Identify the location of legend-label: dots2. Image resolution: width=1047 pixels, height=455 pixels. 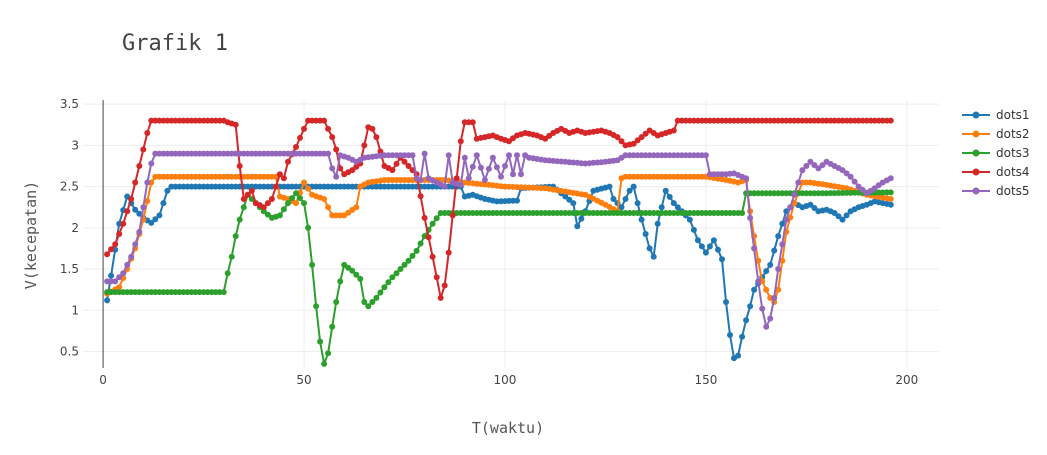
(1013, 134).